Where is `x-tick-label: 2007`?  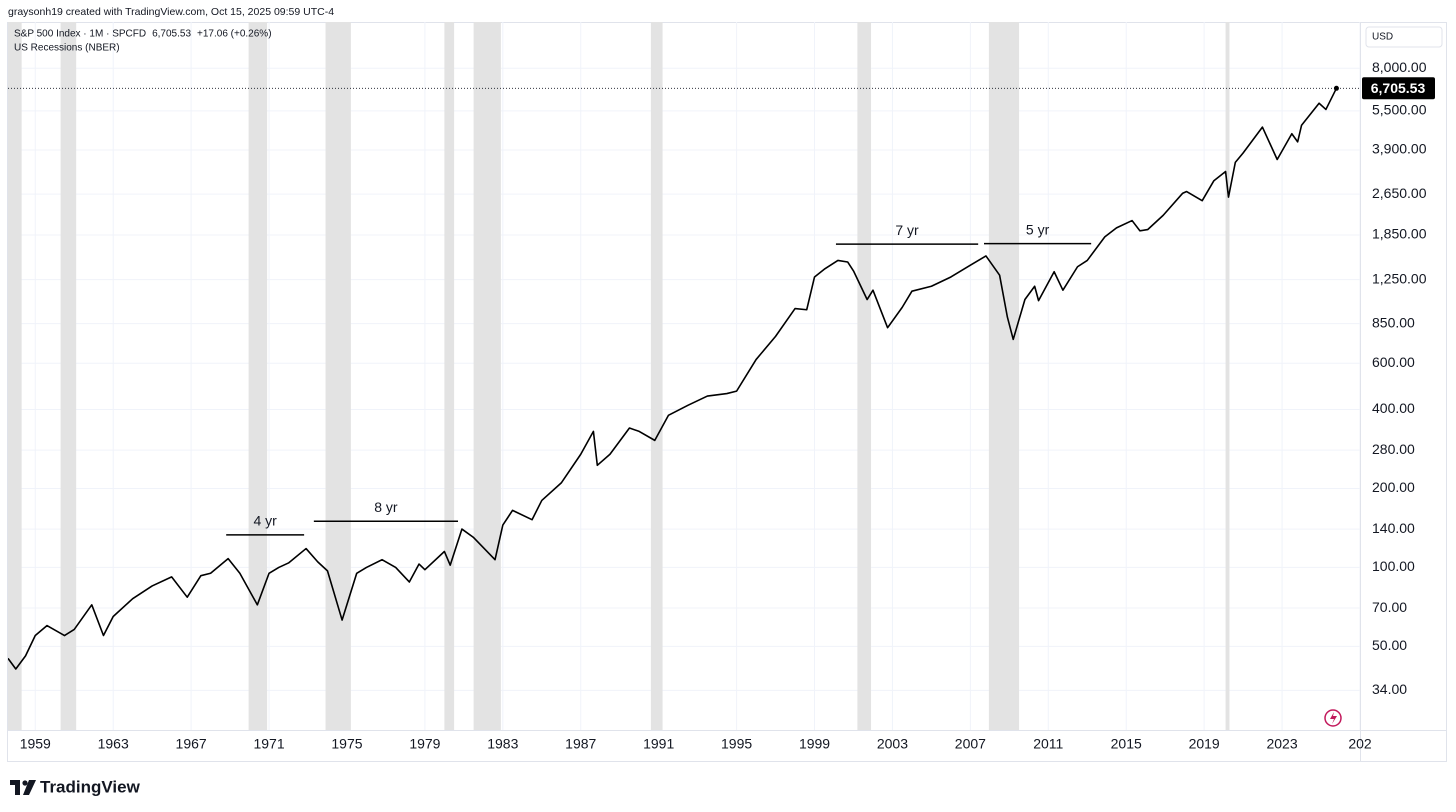 x-tick-label: 2007 is located at coordinates (970, 744).